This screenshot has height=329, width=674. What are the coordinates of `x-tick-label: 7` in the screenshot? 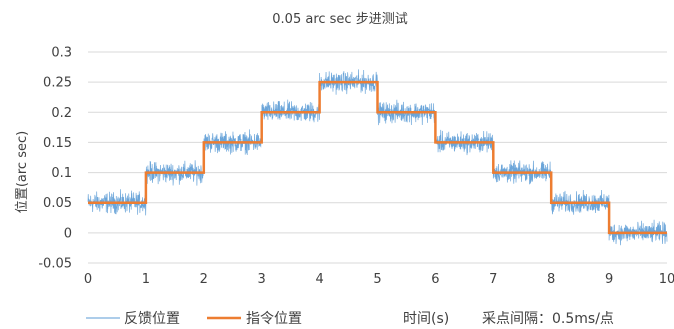 It's located at (493, 279).